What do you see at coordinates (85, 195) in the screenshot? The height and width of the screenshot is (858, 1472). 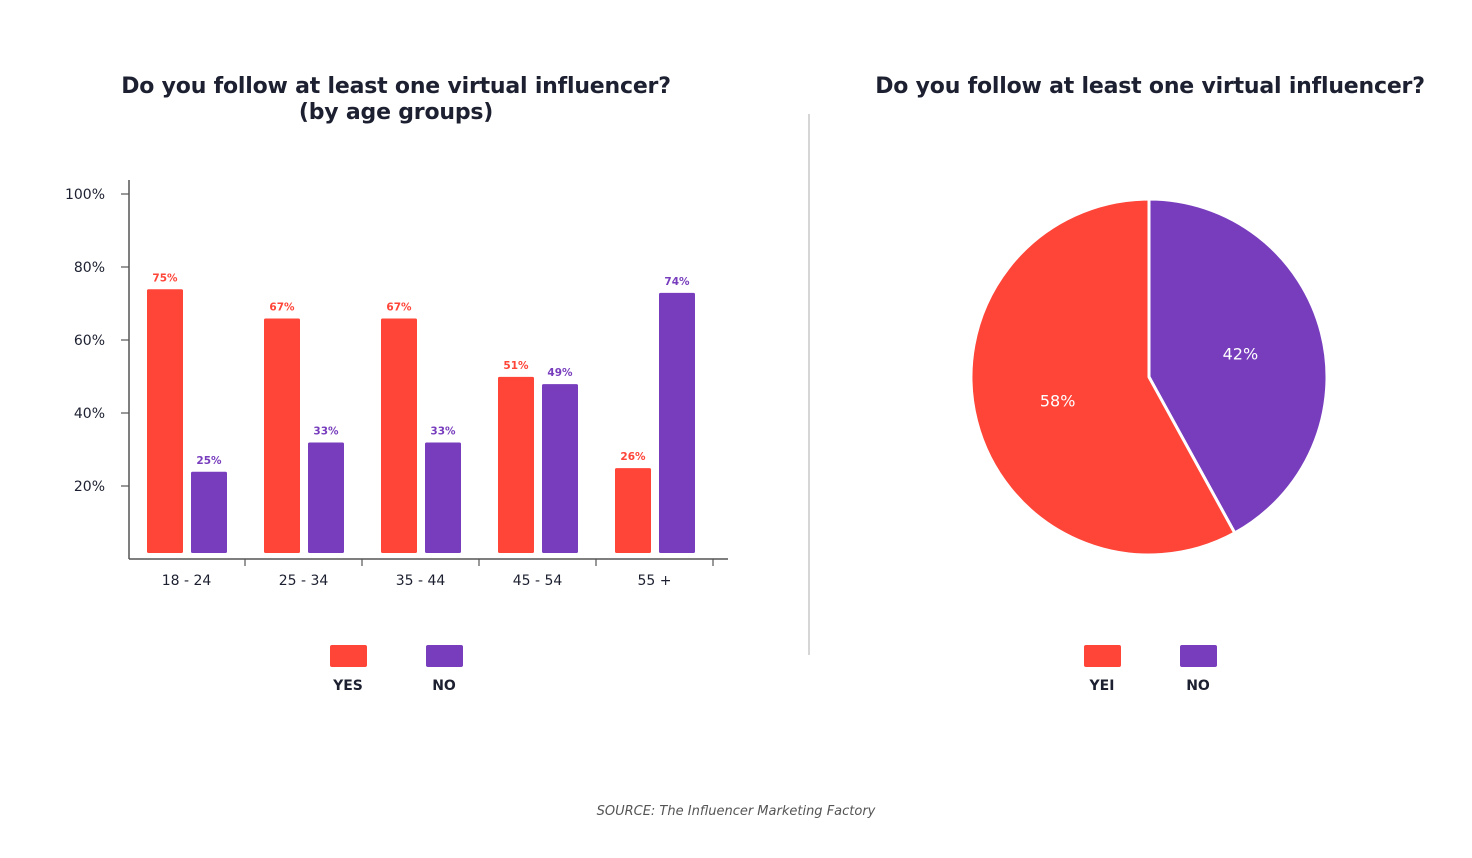 I see `y-tick-label: 100%` at bounding box center [85, 195].